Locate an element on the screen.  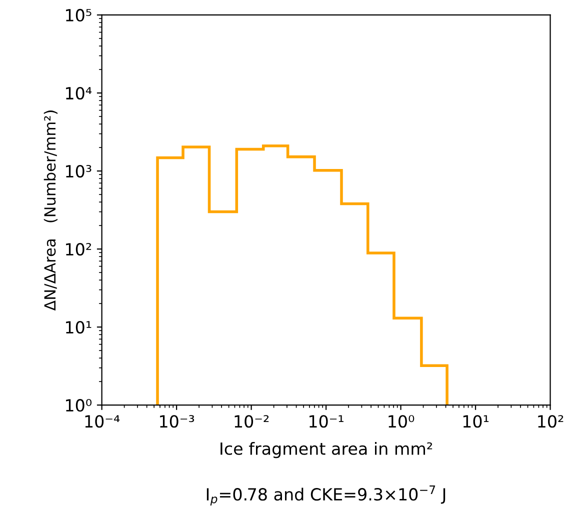
x-tick-label: 10⁻⁴ is located at coordinates (102, 421).